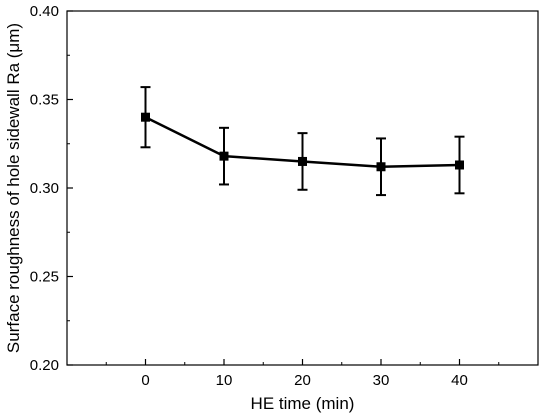 This screenshot has width=550, height=417. I want to click on x-axis-title: HE time (min), so click(303, 403).